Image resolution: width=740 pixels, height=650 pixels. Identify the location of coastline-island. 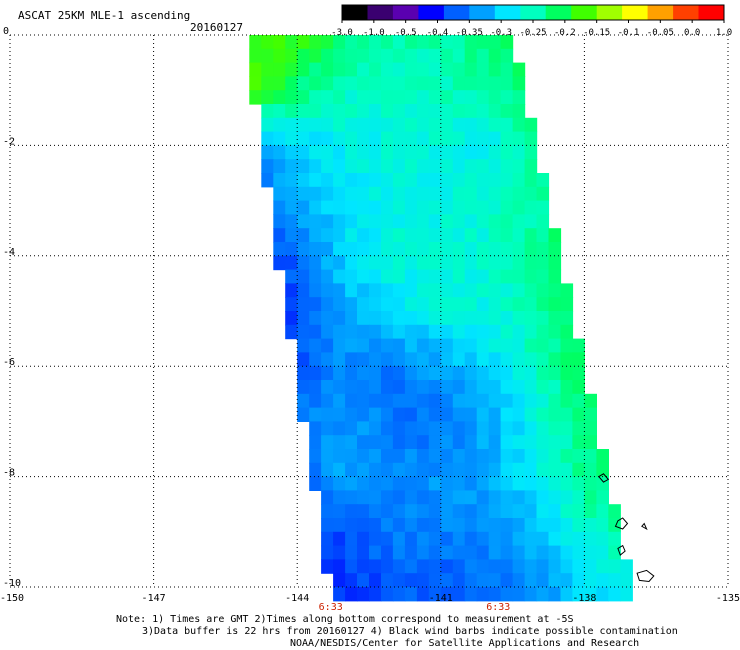
(621, 523).